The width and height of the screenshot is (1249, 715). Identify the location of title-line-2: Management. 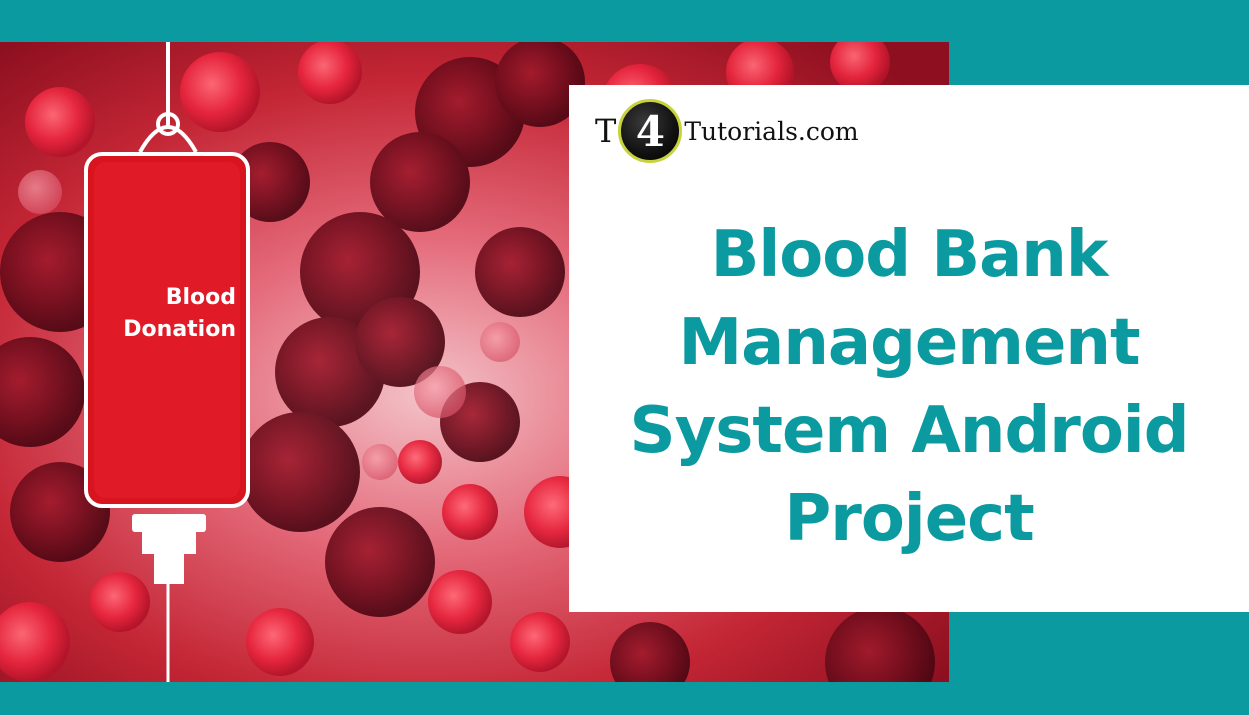
(909, 343).